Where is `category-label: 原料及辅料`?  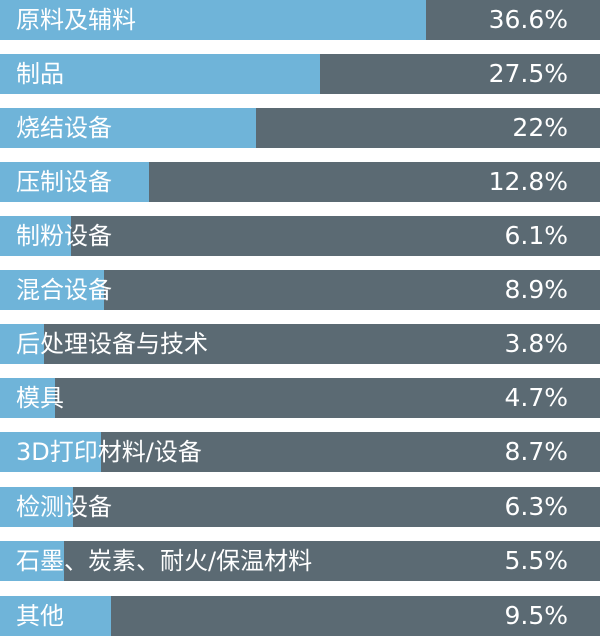
category-label: 原料及辅料 is located at coordinates (76, 20).